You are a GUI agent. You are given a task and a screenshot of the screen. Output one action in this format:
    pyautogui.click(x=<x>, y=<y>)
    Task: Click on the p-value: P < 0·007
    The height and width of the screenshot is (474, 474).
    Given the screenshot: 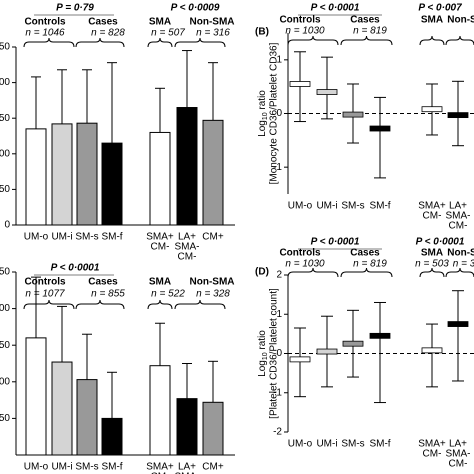 What is the action you would take?
    pyautogui.click(x=440, y=8)
    